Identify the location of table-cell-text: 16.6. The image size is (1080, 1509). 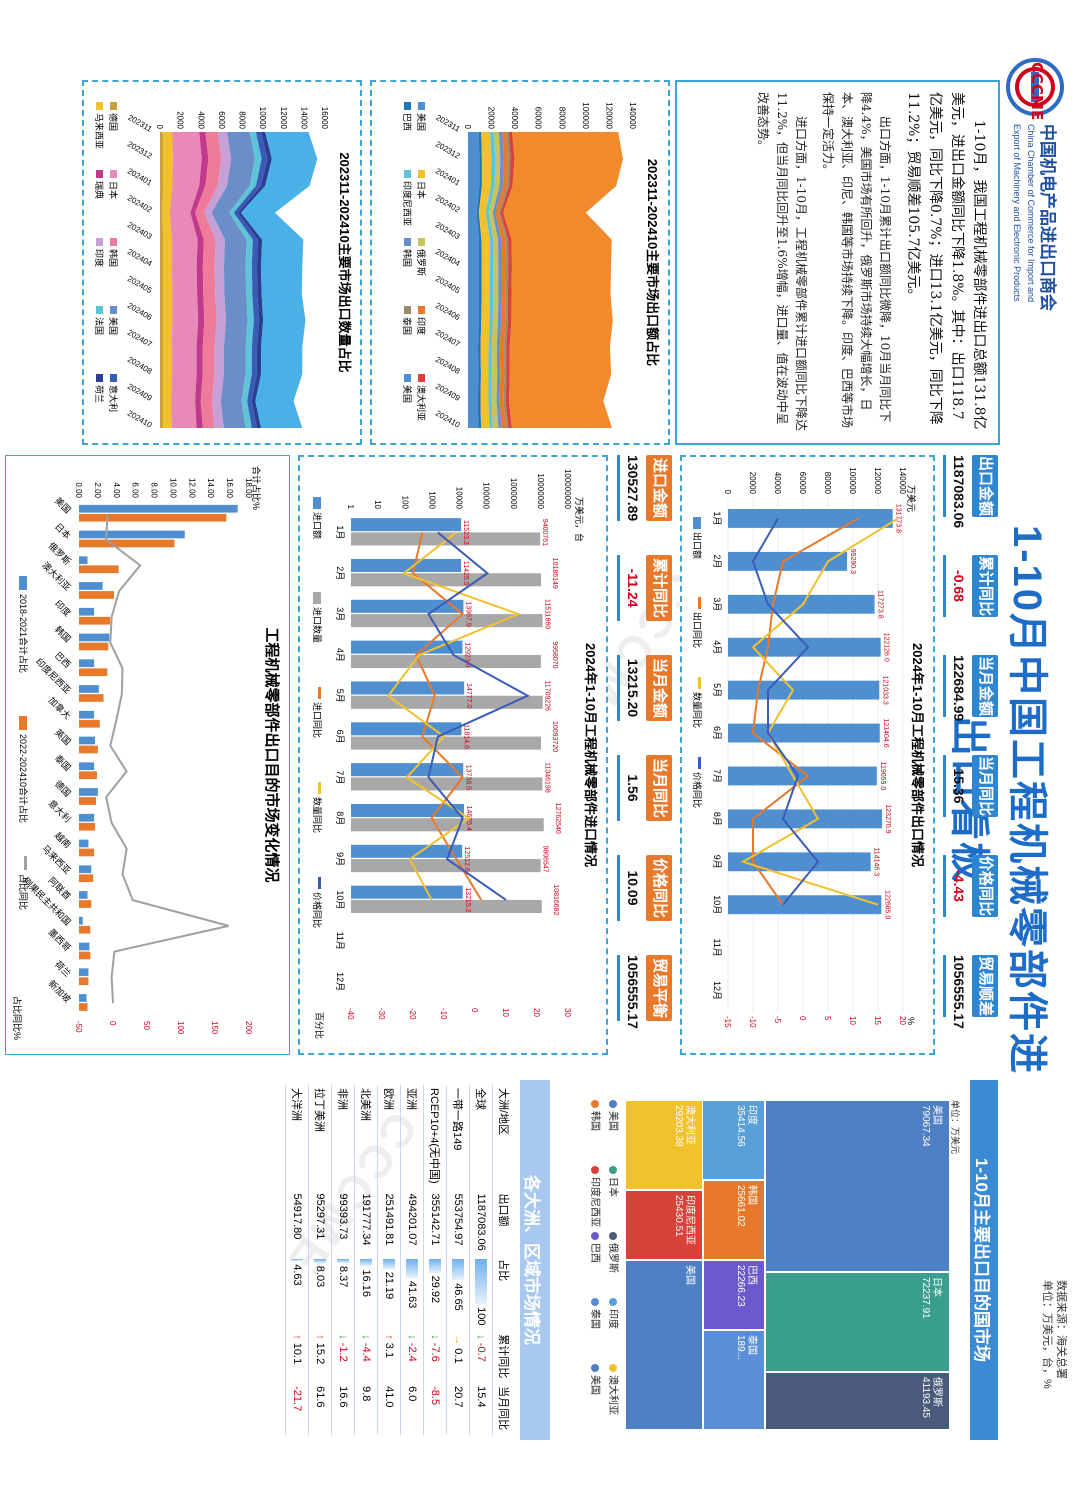
(343, 1397).